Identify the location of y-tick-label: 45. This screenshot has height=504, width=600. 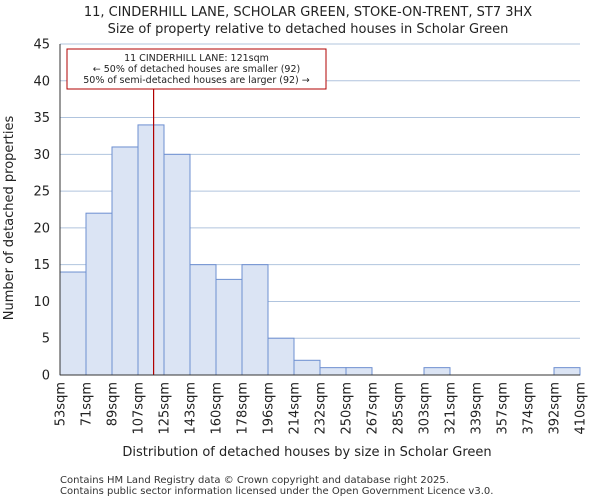
(41, 45).